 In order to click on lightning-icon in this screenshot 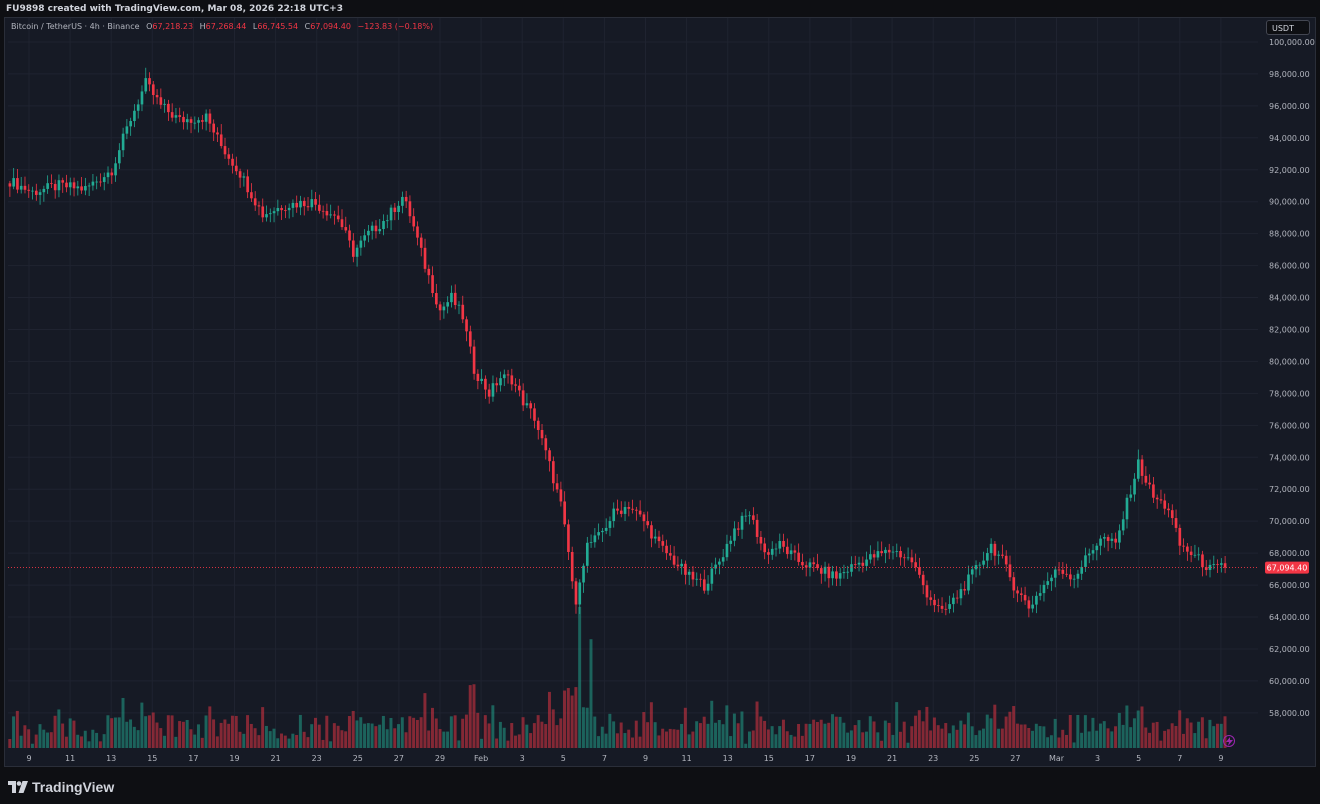, I will do `click(1229, 741)`.